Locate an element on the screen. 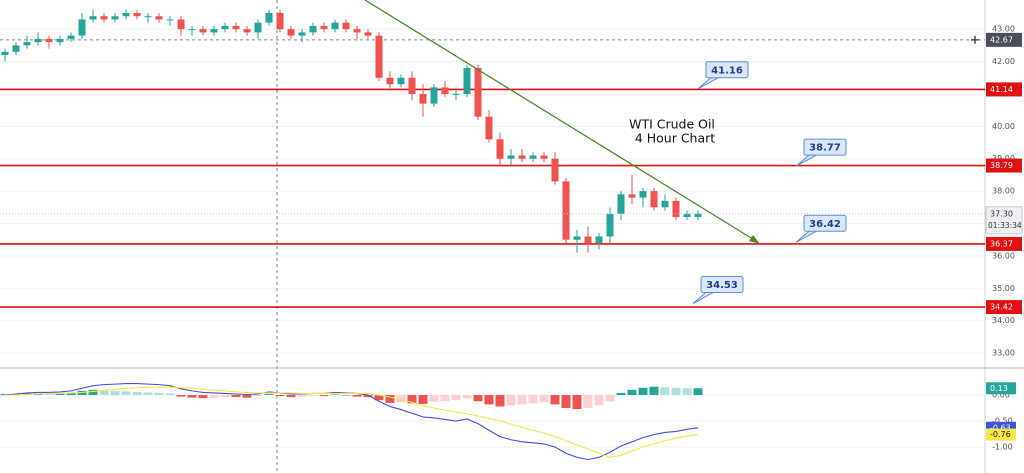 Image resolution: width=1024 pixels, height=473 pixels. y-tick-label: 42.00 is located at coordinates (1003, 61).